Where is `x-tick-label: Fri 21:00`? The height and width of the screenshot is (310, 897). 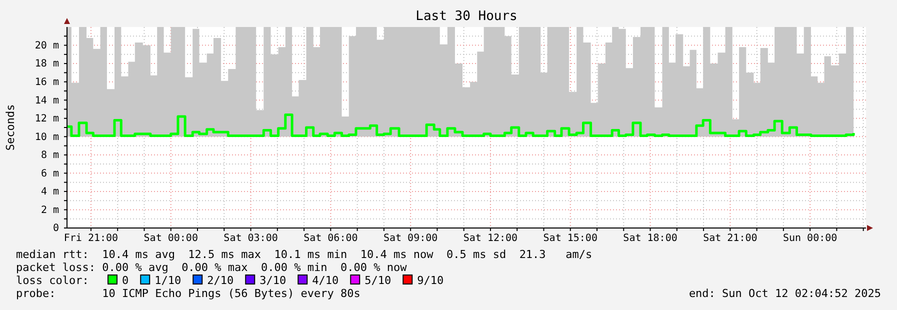
x-tick-label: Fri 21:00 is located at coordinates (91, 238).